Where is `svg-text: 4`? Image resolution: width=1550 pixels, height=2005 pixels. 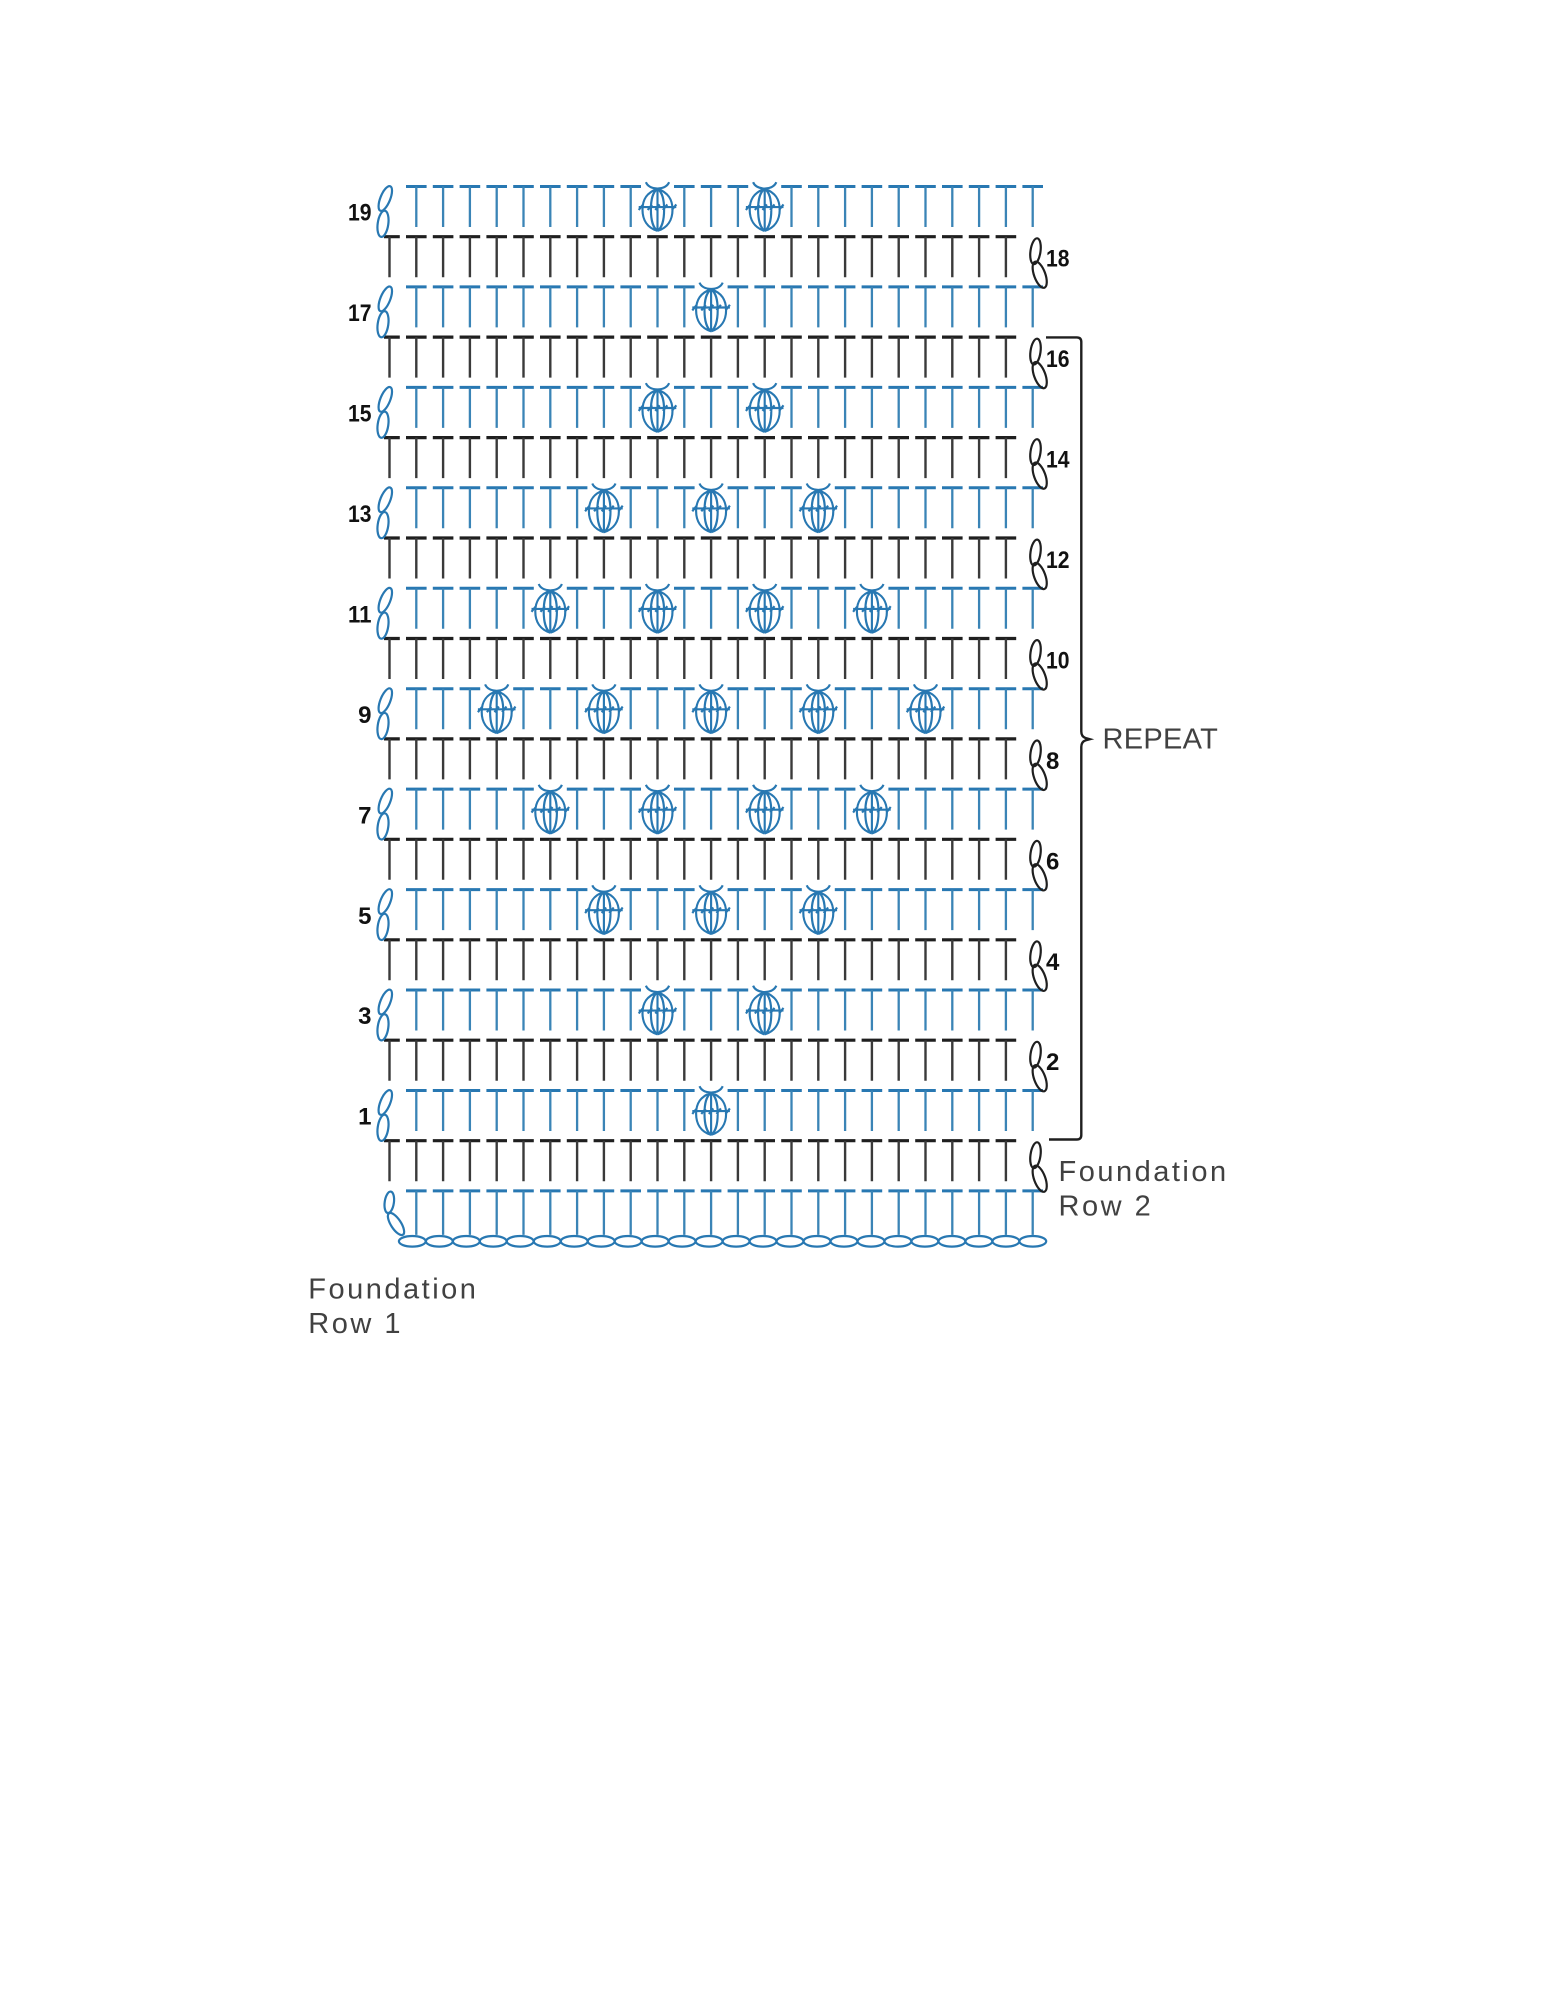
svg-text: 4 is located at coordinates (1053, 962).